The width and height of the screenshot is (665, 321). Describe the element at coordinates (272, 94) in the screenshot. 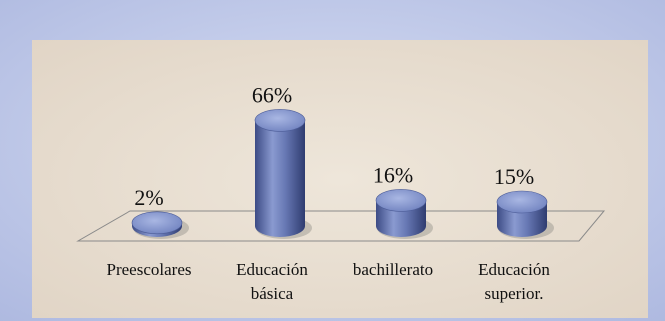

I see `value-label: 66%` at that location.